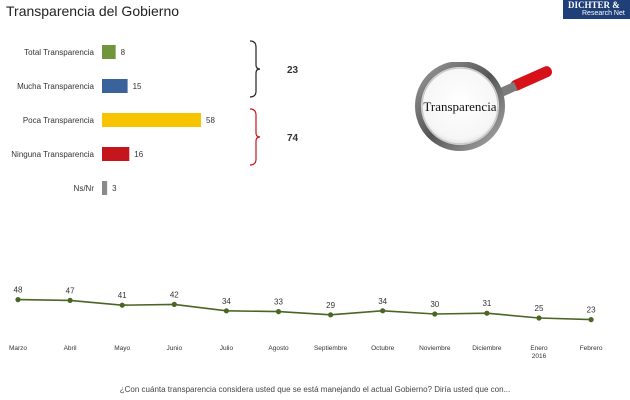 This screenshot has width=630, height=400. What do you see at coordinates (594, 5) in the screenshot?
I see `logo-line-1: DICHTER &` at bounding box center [594, 5].